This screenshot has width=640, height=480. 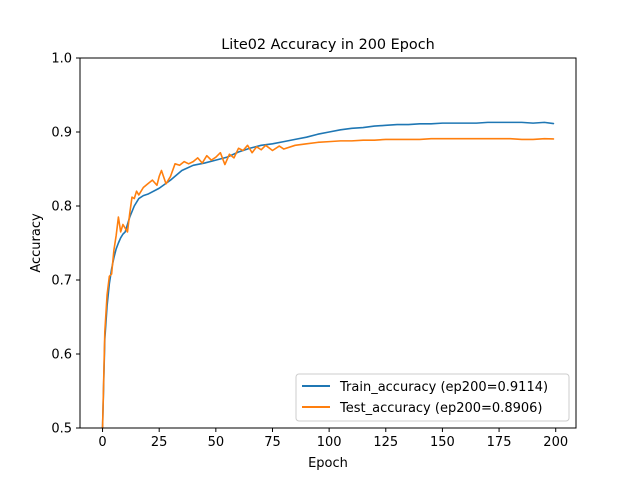 I want to click on x-axis-label: Epoch, so click(x=328, y=463).